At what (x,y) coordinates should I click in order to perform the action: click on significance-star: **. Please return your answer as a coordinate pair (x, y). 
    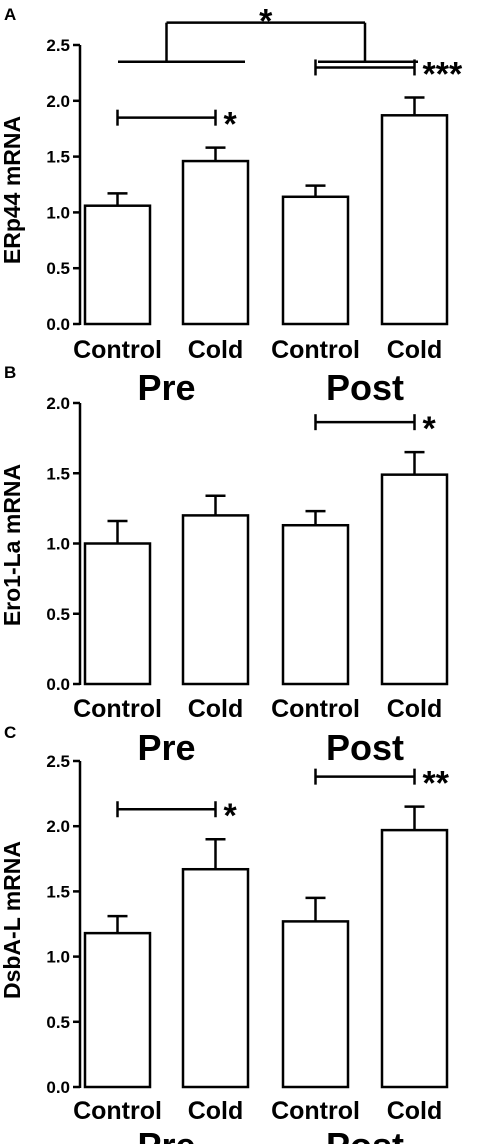
    Looking at the image, I should click on (436, 784).